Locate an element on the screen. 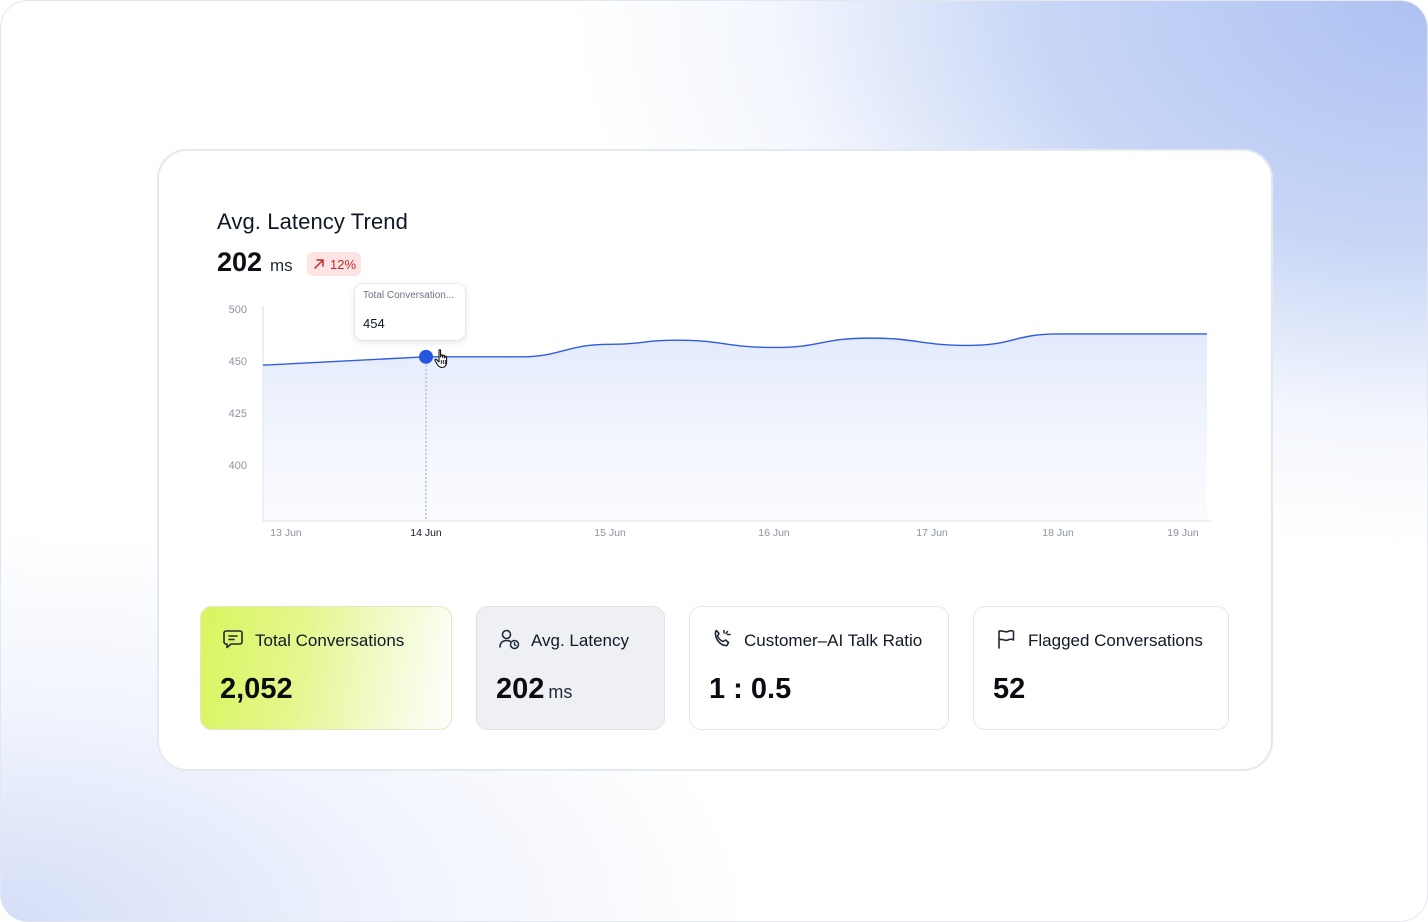 This screenshot has width=1428, height=922. headline-latency-value: 202 is located at coordinates (240, 262).